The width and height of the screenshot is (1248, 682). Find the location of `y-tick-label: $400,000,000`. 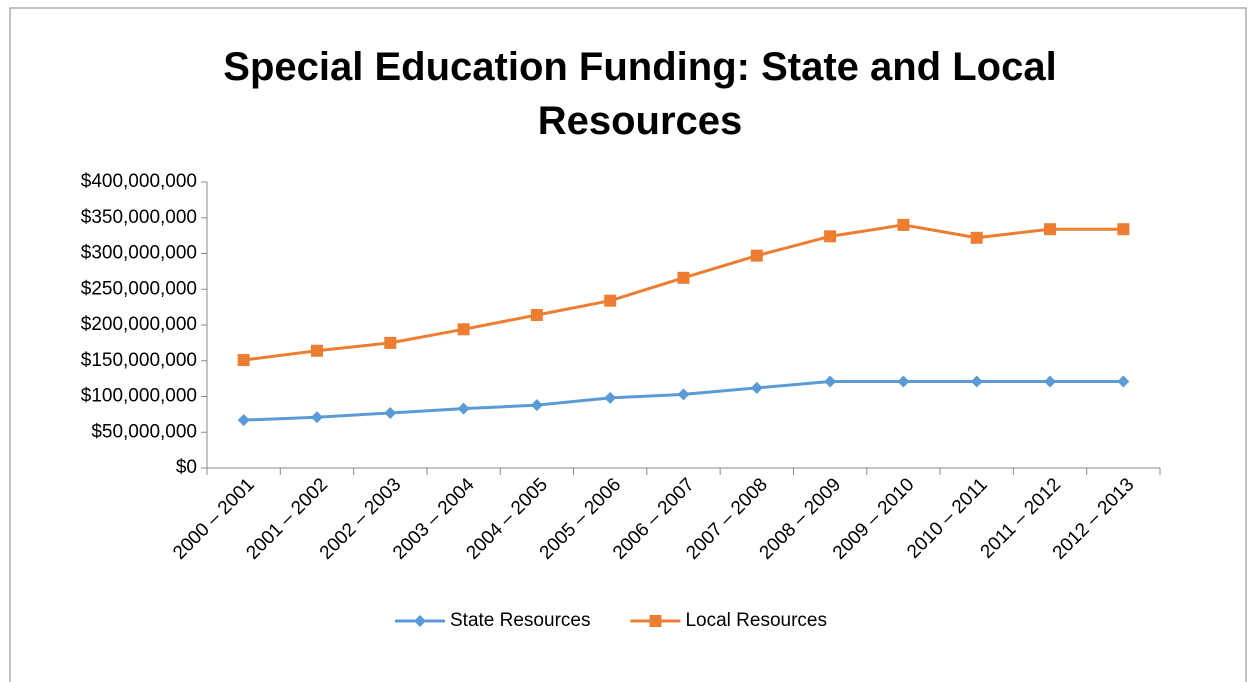

y-tick-label: $400,000,000 is located at coordinates (139, 181).